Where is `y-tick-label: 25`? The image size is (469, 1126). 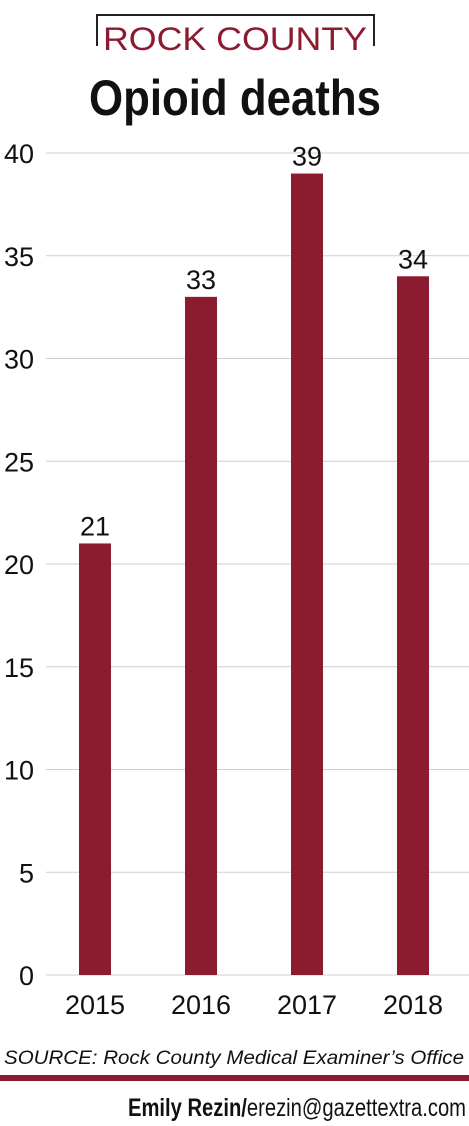 y-tick-label: 25 is located at coordinates (19, 462).